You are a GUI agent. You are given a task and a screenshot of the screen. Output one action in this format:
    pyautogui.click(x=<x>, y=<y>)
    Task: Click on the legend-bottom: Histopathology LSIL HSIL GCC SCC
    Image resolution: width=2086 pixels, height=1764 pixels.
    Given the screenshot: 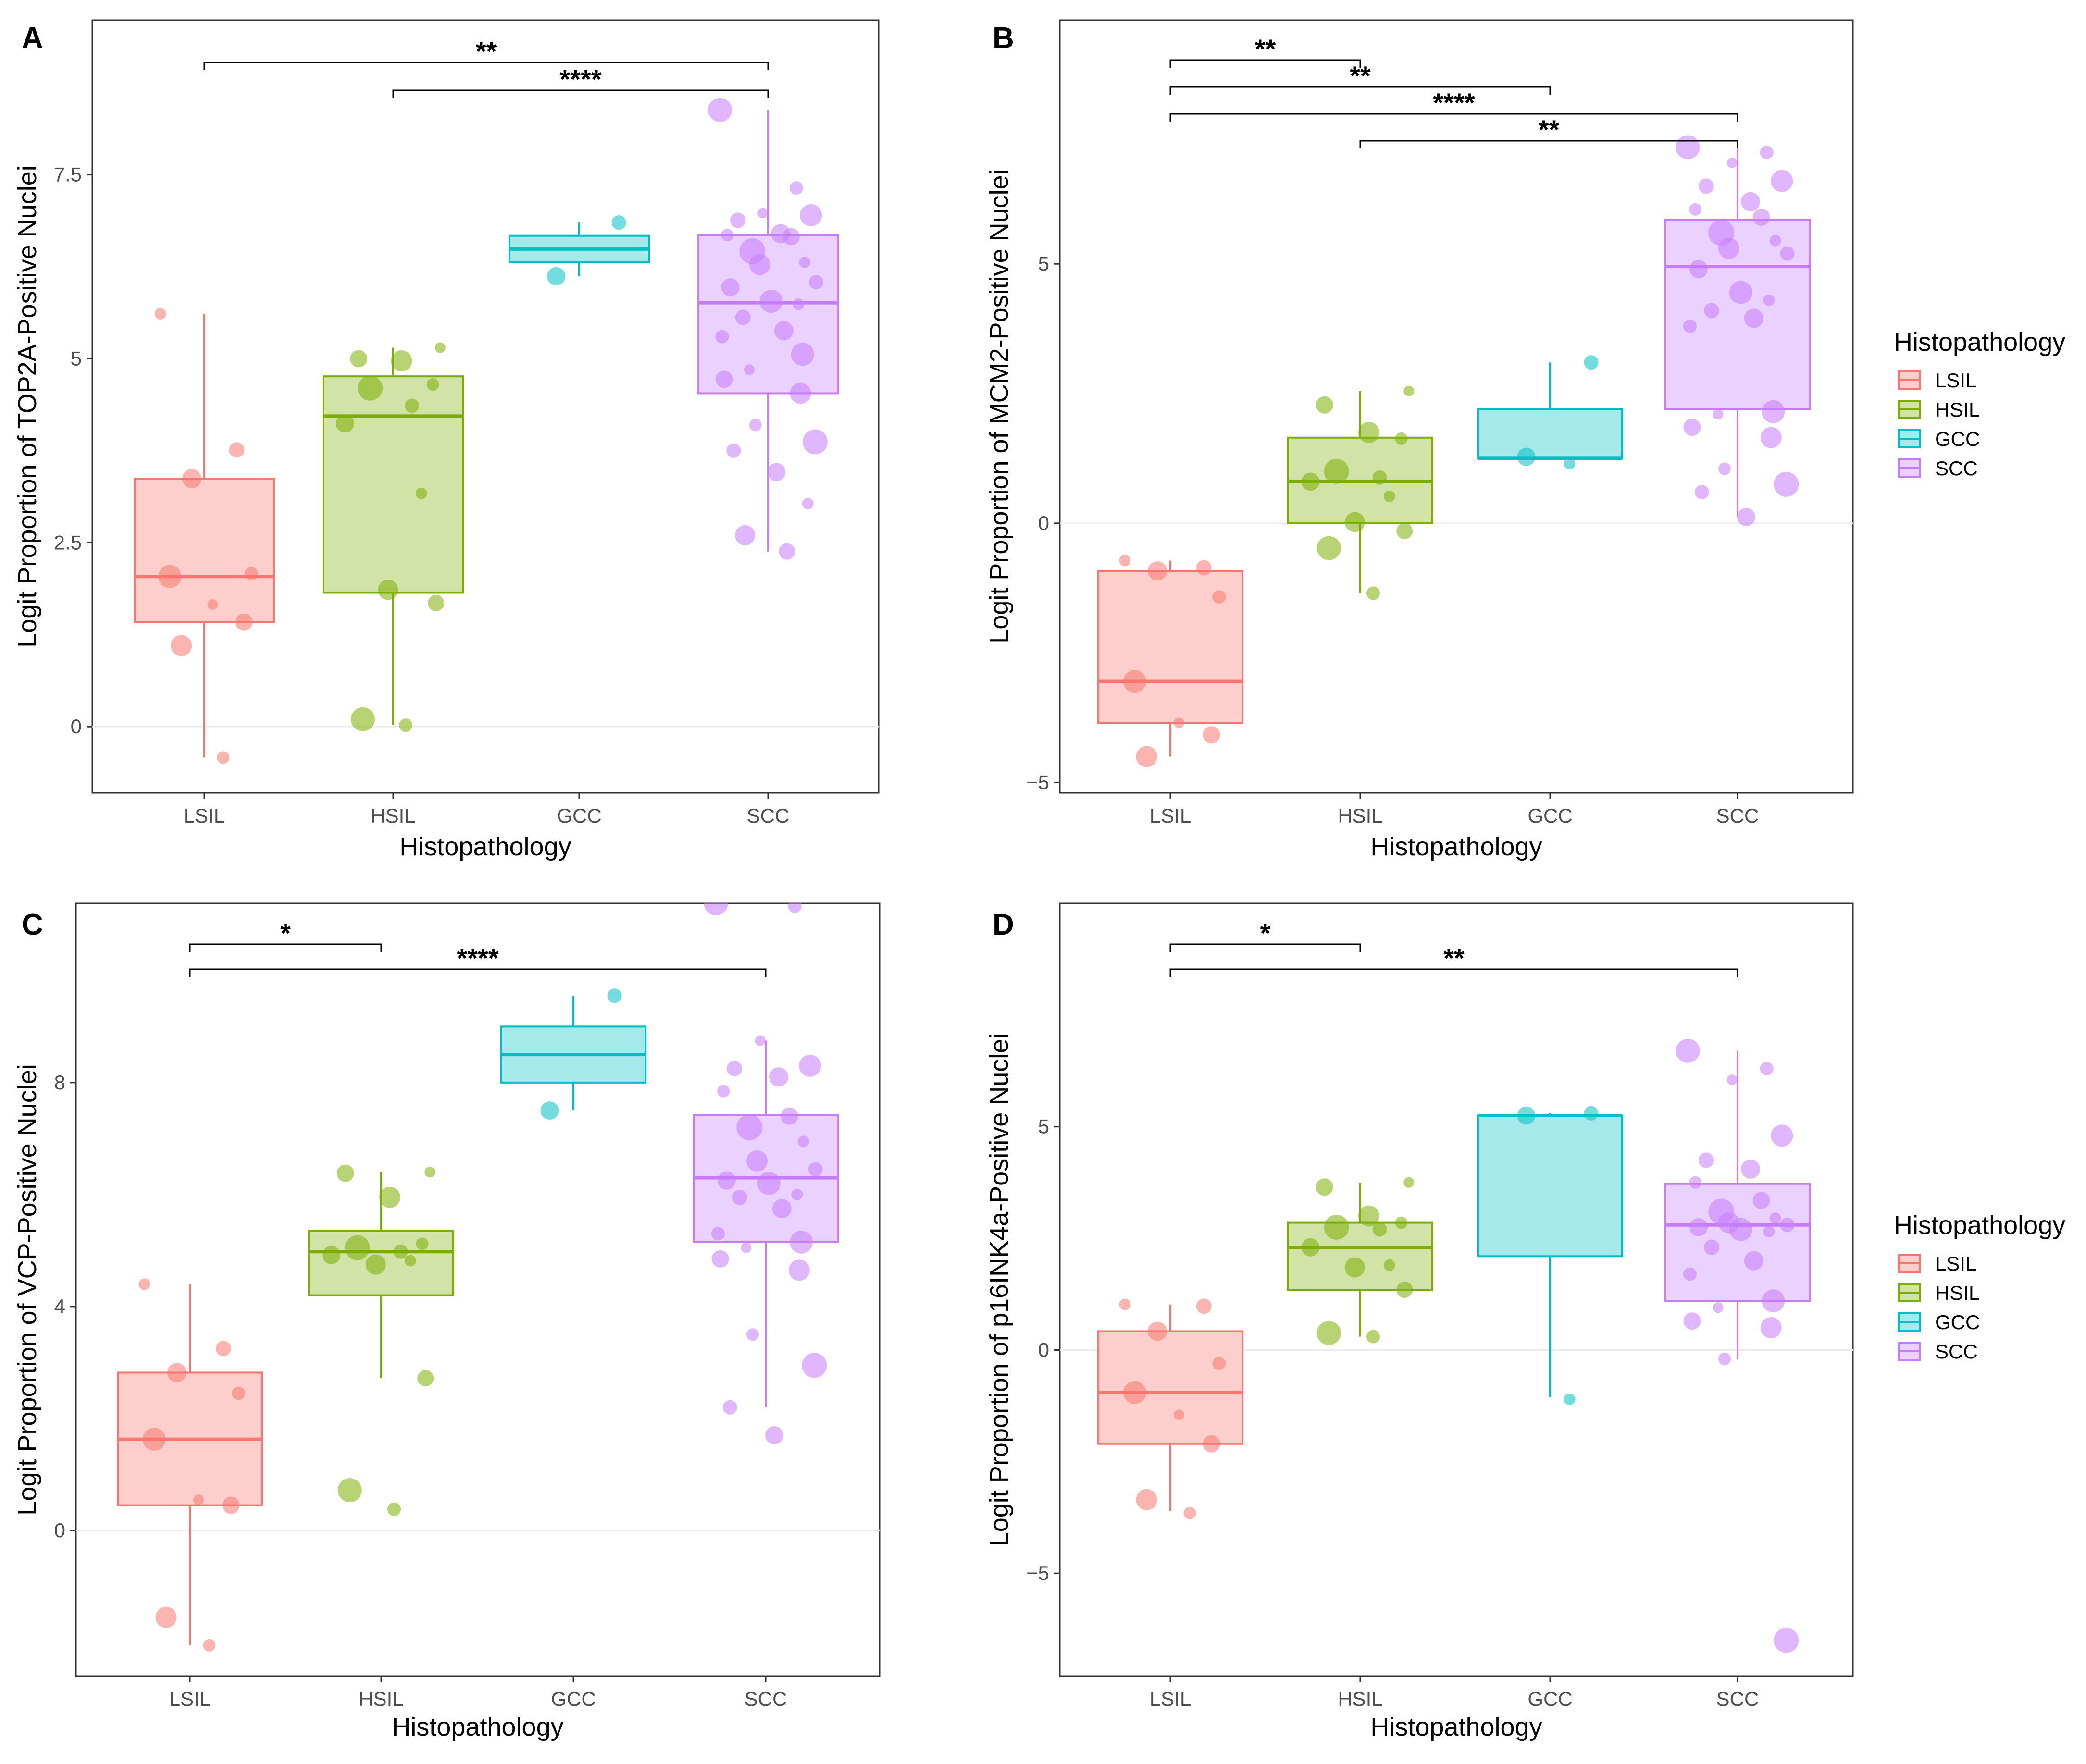 What is the action you would take?
    pyautogui.click(x=1979, y=1287)
    